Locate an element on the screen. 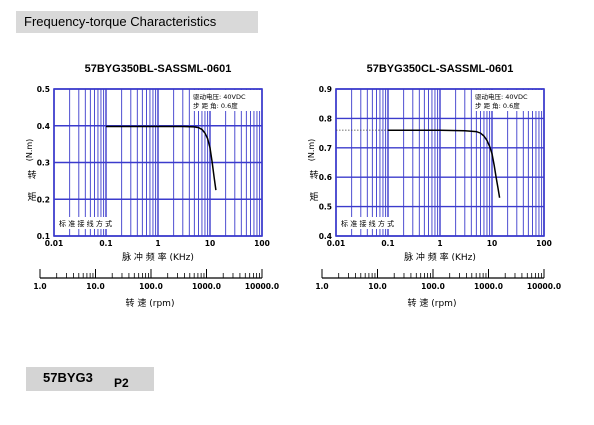 The image size is (594, 425). page-title: Frequency-torque Characteristics is located at coordinates (120, 21).